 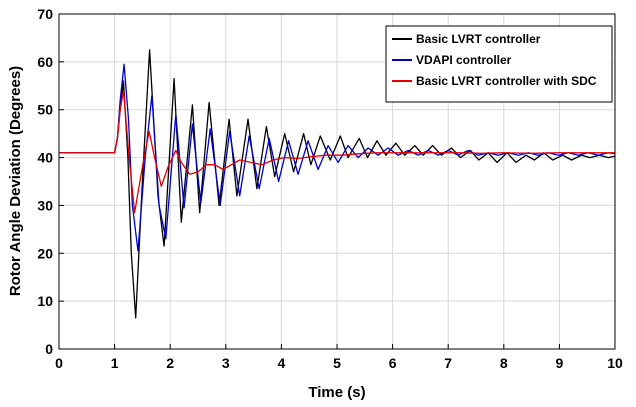 I want to click on legend-label-2: VDAPI controller, so click(x=464, y=60).